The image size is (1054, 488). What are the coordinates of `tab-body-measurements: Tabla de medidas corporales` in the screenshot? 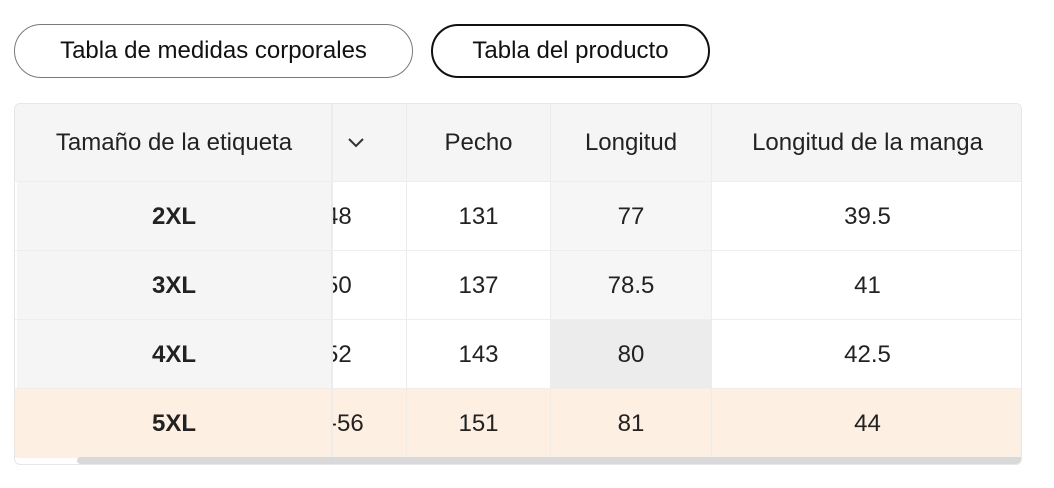 It's located at (213, 51).